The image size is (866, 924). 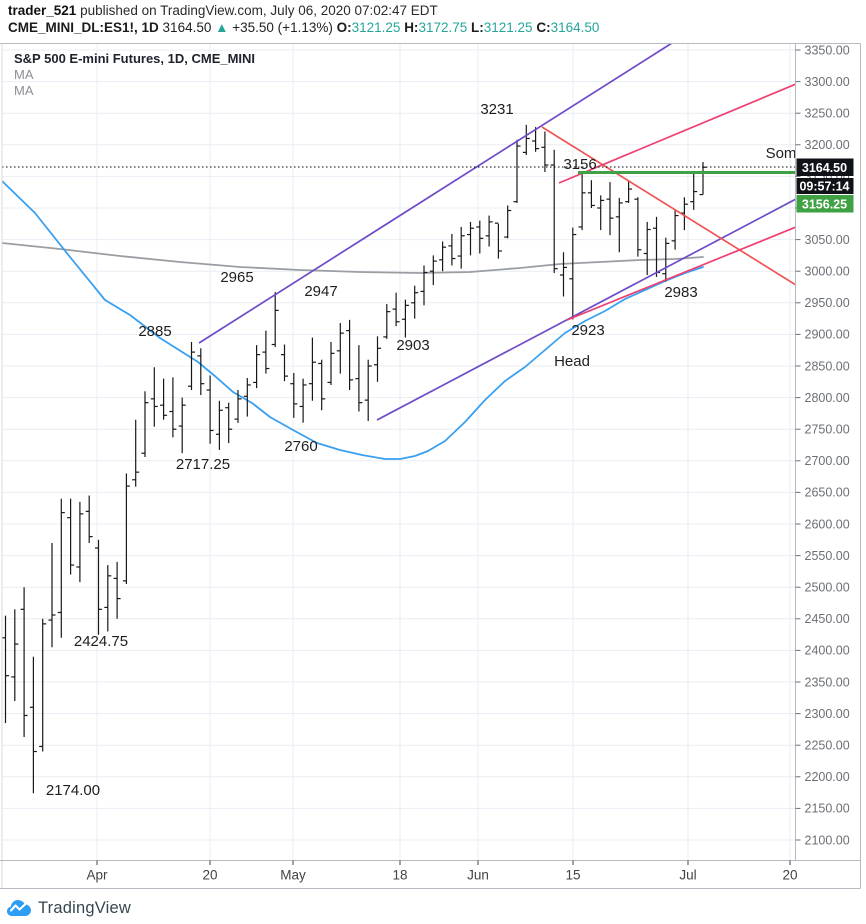 What do you see at coordinates (681, 273) in the screenshot?
I see `trendline-pink-lower` at bounding box center [681, 273].